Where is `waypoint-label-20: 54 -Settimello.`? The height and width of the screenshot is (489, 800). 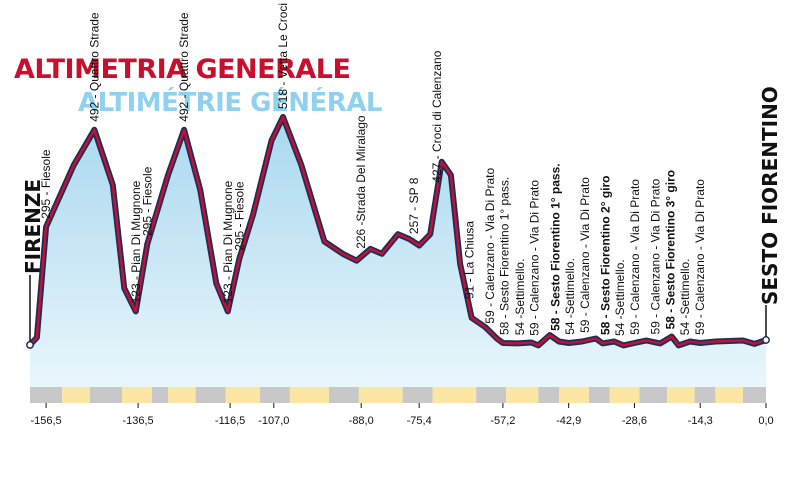
waypoint-label-20: 54 -Settimello. is located at coordinates (620, 297).